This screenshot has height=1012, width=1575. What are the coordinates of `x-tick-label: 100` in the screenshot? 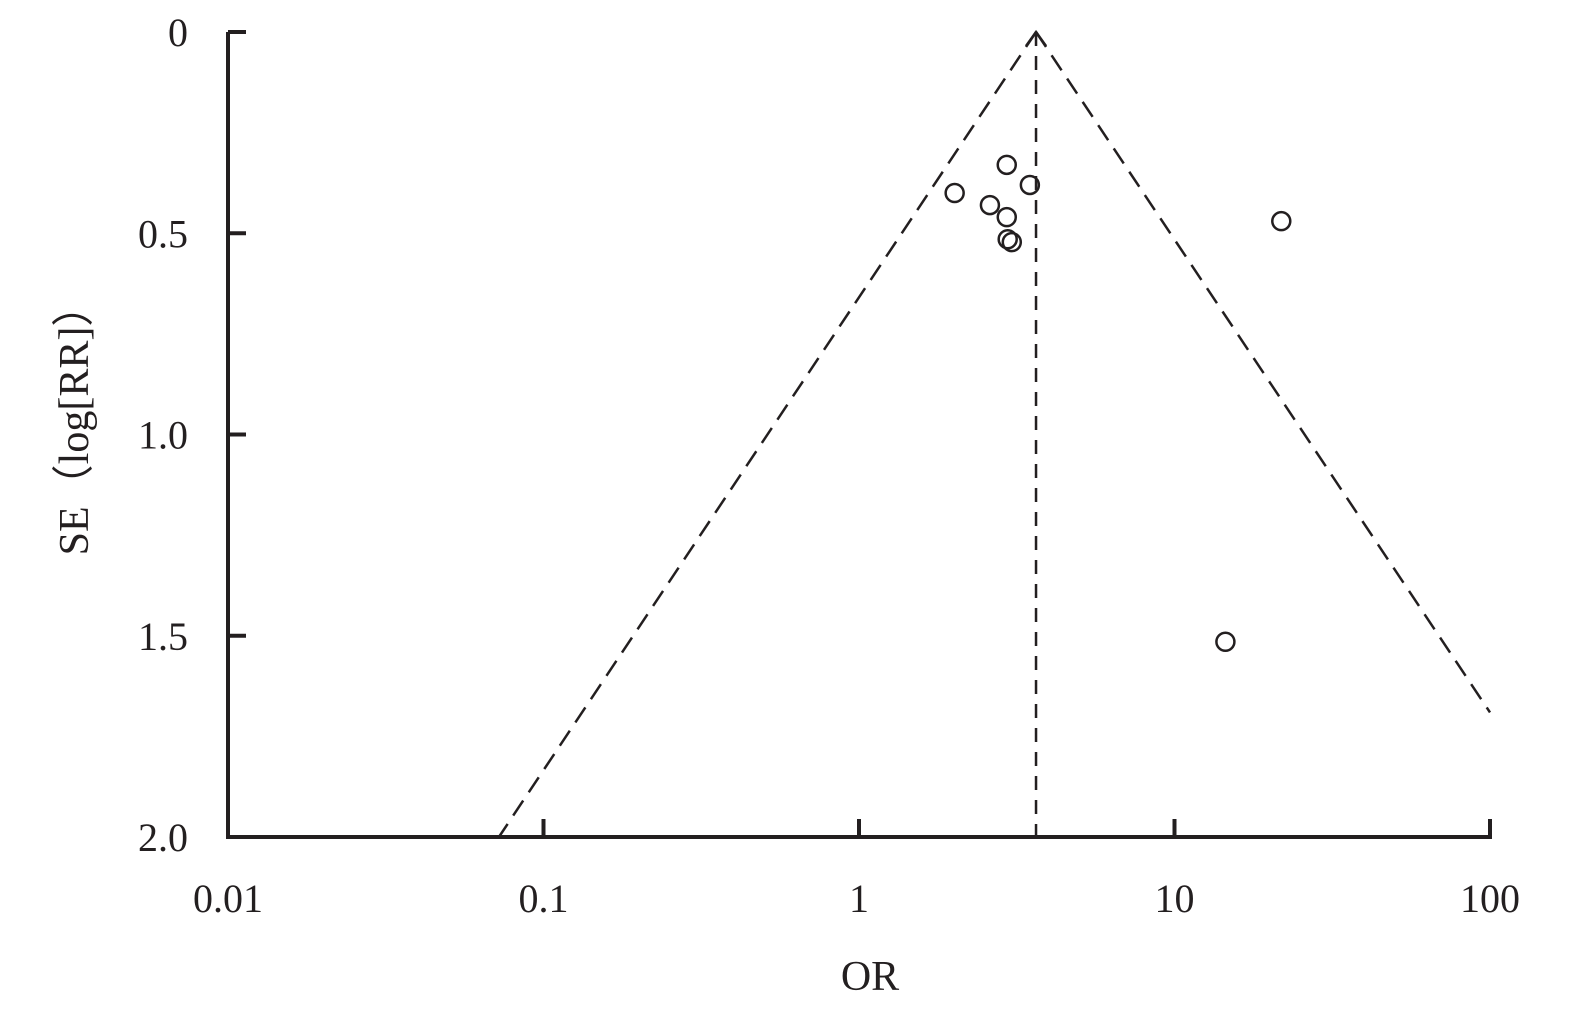 It's located at (1490, 898).